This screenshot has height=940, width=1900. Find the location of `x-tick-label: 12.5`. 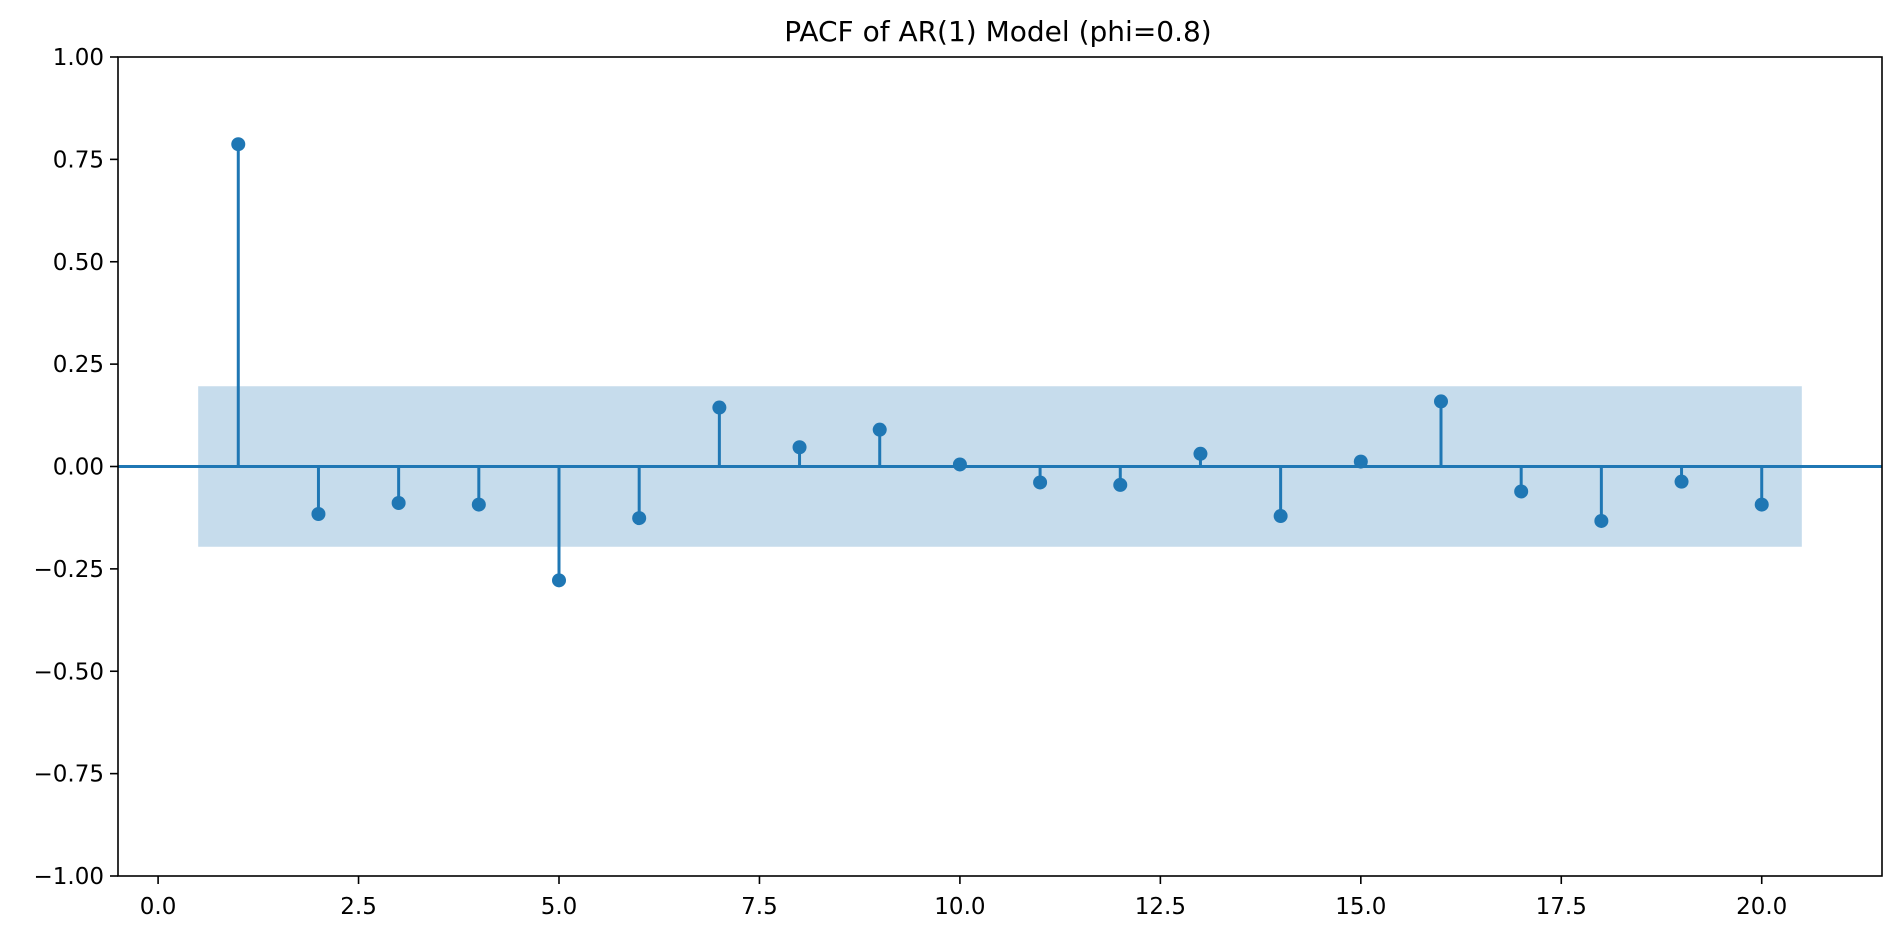

x-tick-label: 12.5 is located at coordinates (1160, 907).